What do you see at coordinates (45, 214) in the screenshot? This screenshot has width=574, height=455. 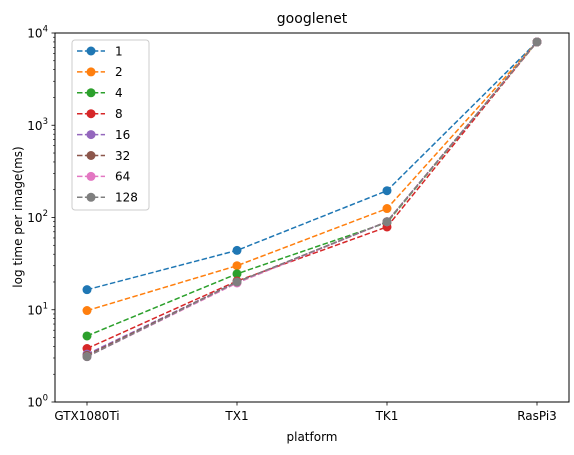 I see `y-tick-exponent: 2` at bounding box center [45, 214].